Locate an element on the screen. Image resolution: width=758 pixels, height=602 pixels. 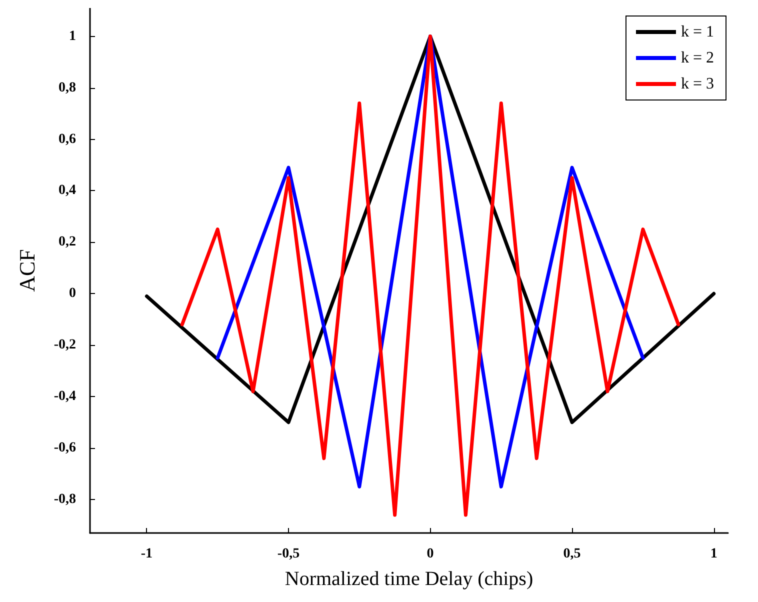
x-axis-title: Normalized time Delay (chips) is located at coordinates (409, 579).